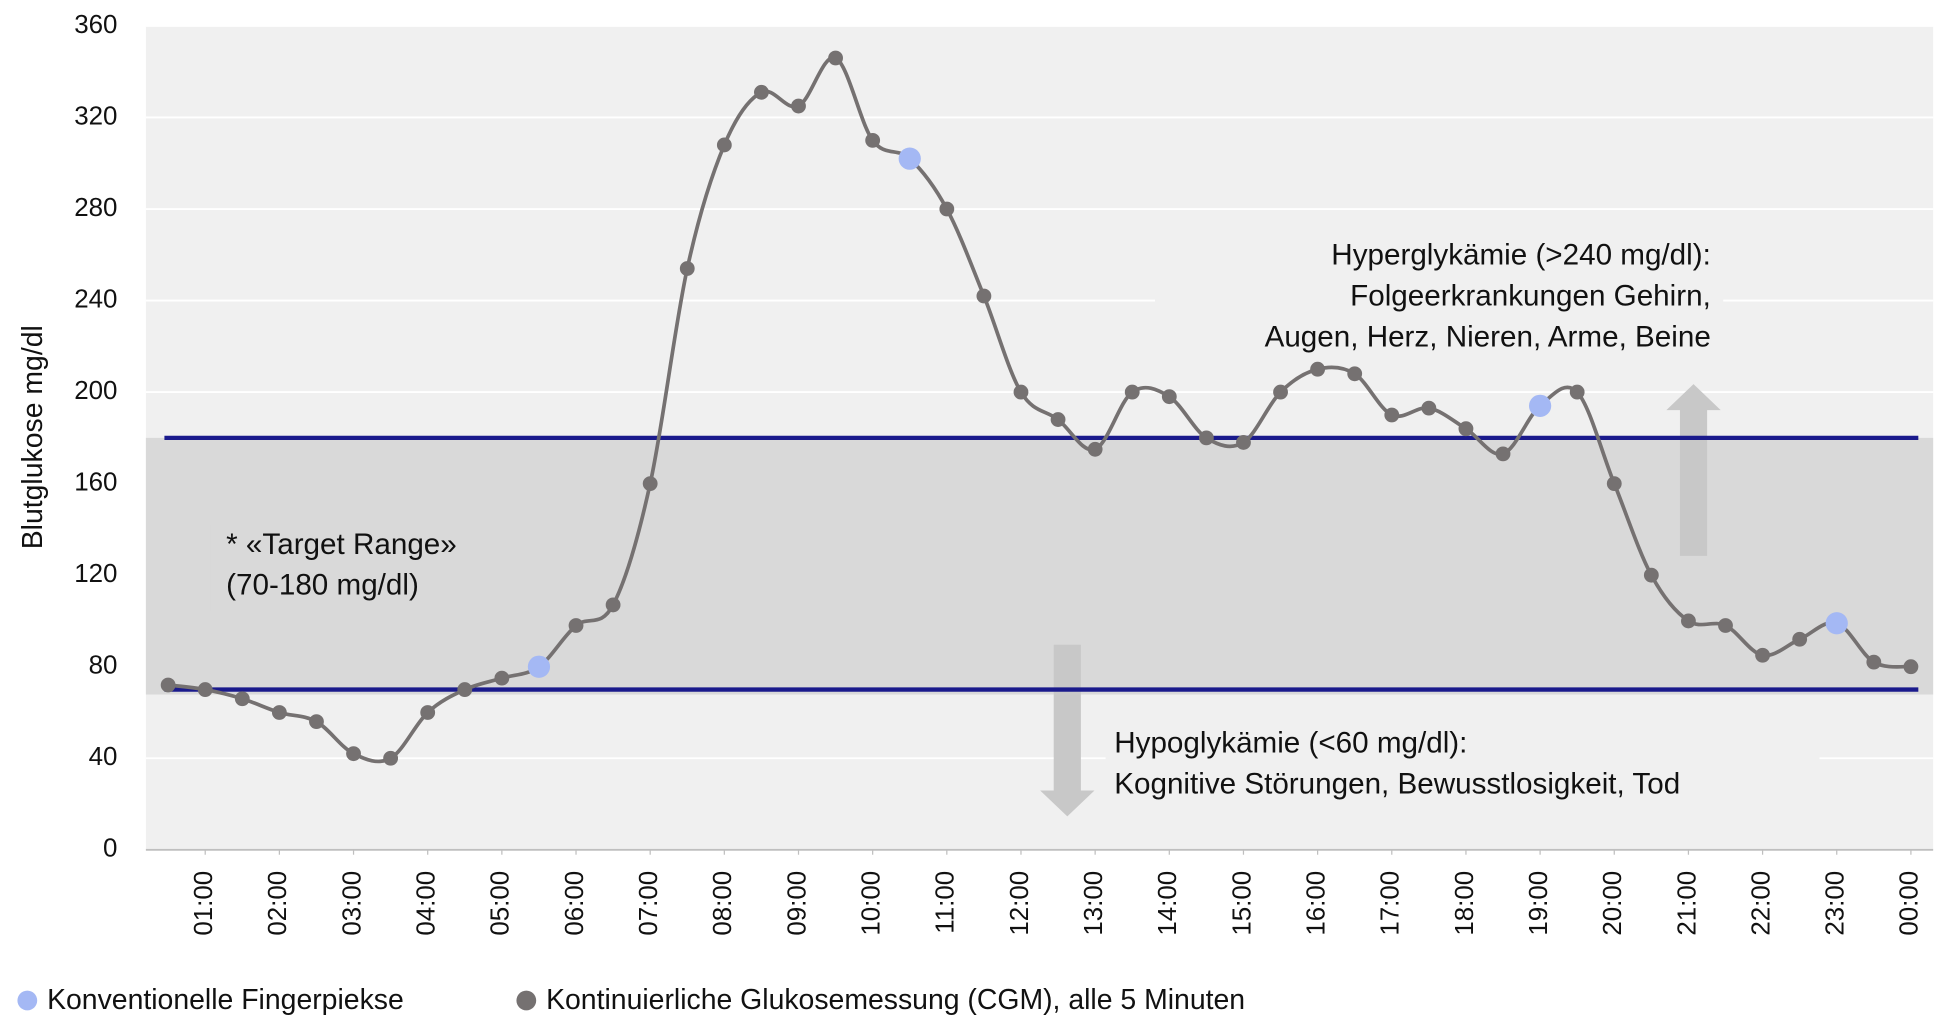  I want to click on x-tick-label: 21:00, so click(1687, 903).